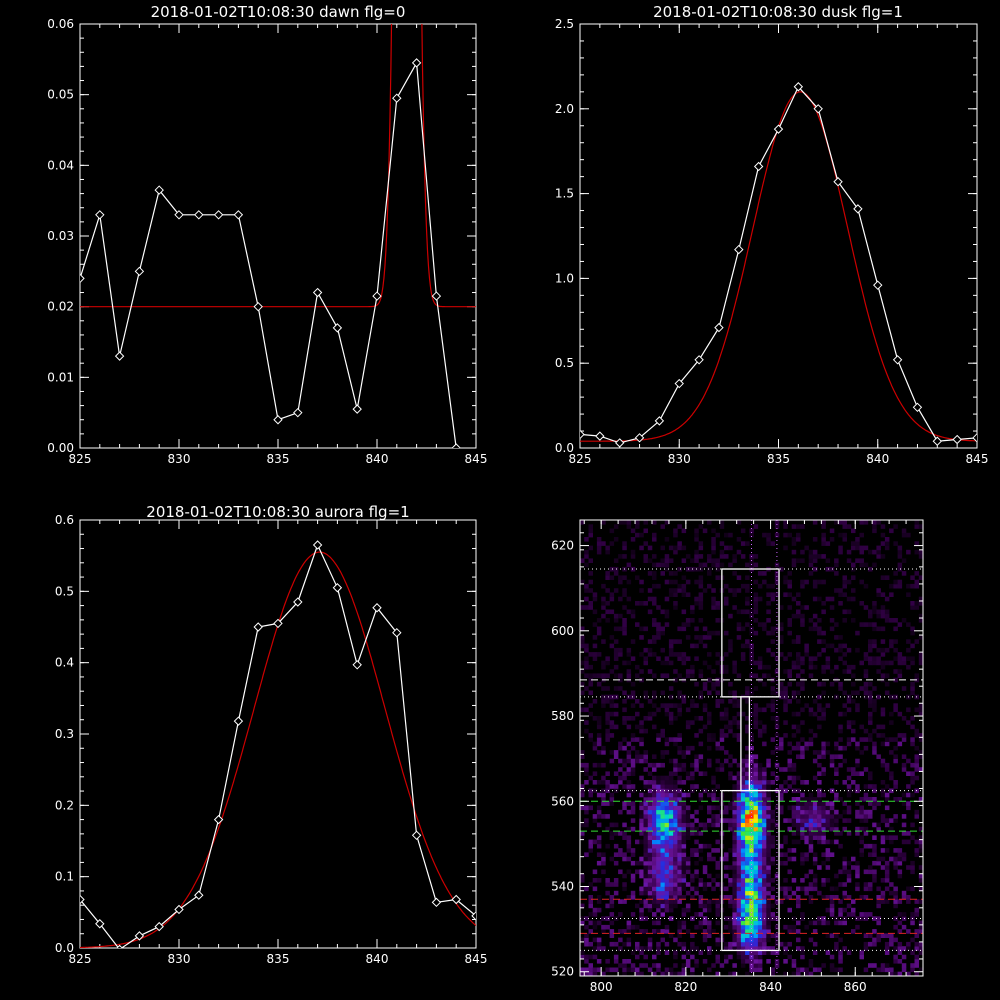 This screenshot has width=1000, height=1000. I want to click on dusk-xtick-label: 845, so click(977, 459).